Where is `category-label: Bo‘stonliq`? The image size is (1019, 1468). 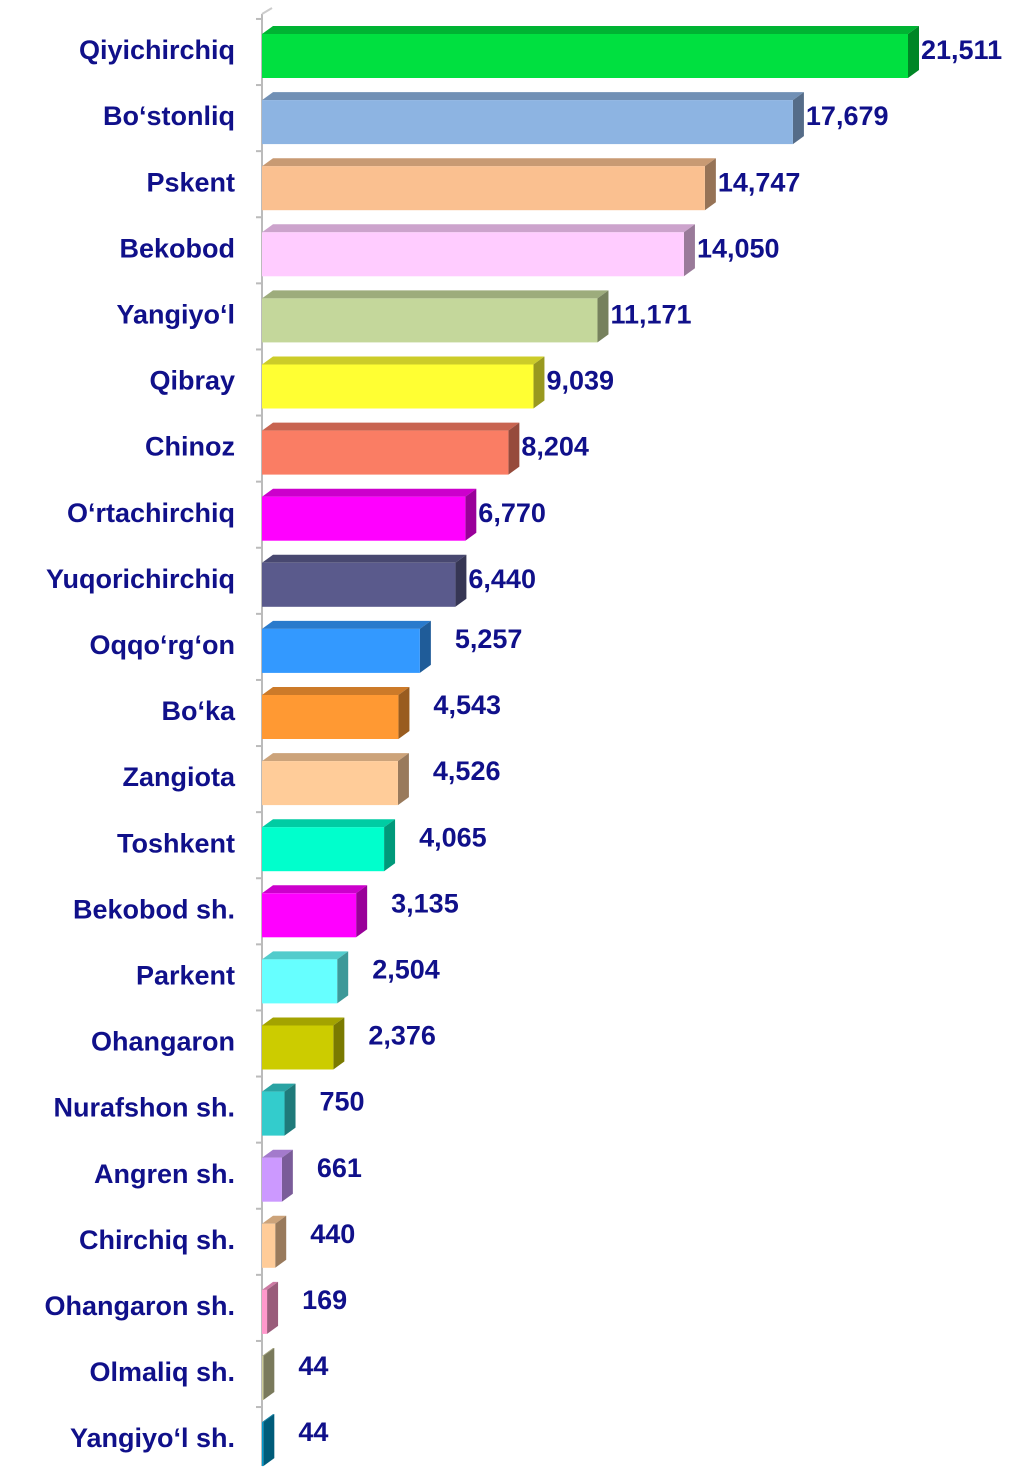
category-label: Bo‘stonliq is located at coordinates (169, 116).